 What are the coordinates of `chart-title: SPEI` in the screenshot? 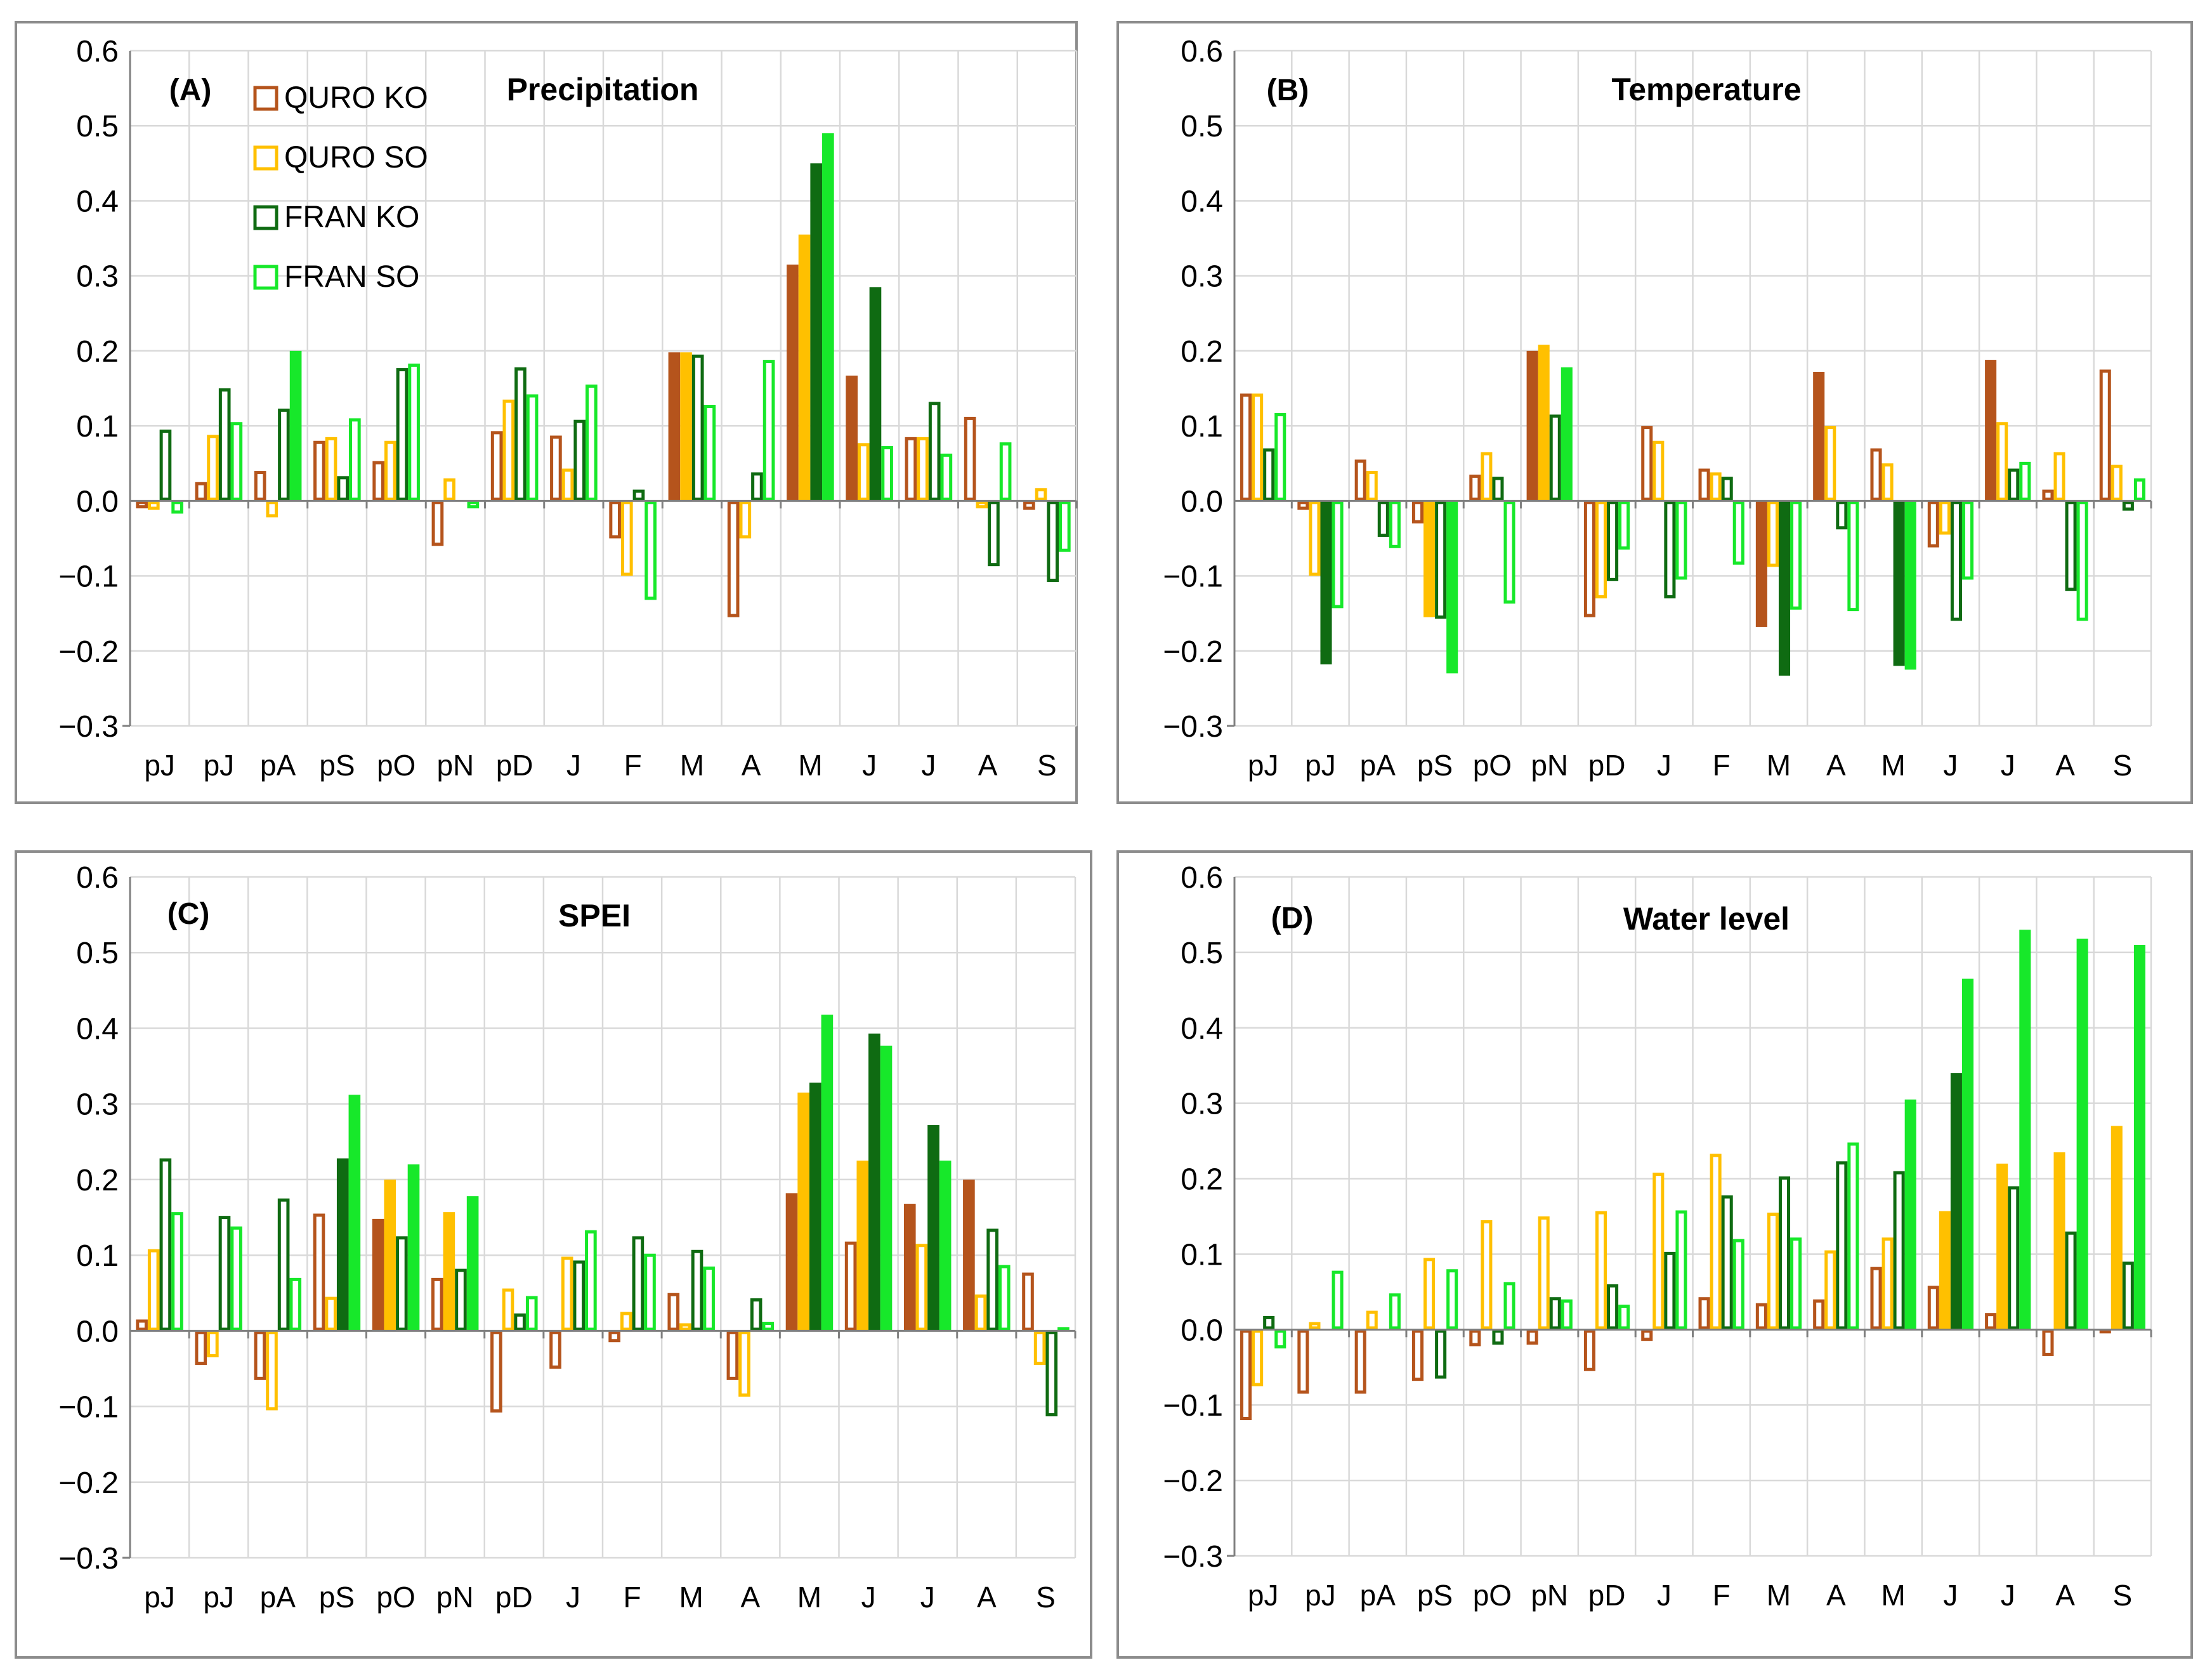 It's located at (594, 915).